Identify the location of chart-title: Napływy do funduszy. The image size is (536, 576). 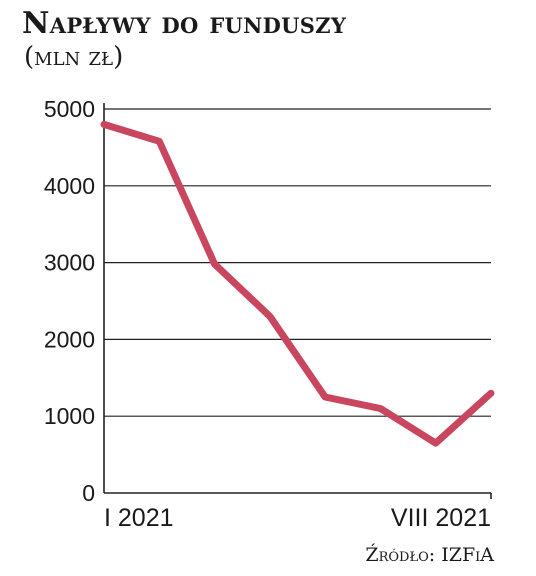
(184, 23).